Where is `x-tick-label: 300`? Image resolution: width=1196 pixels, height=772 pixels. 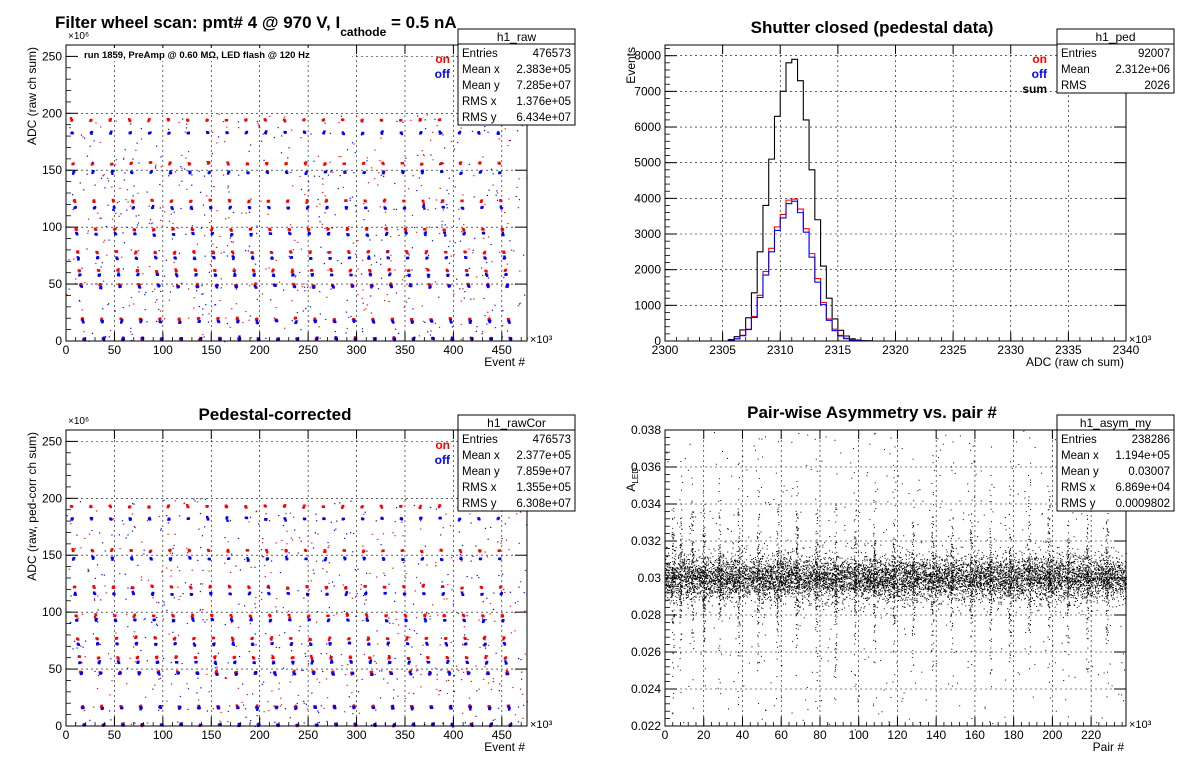
x-tick-label: 300 is located at coordinates (357, 350).